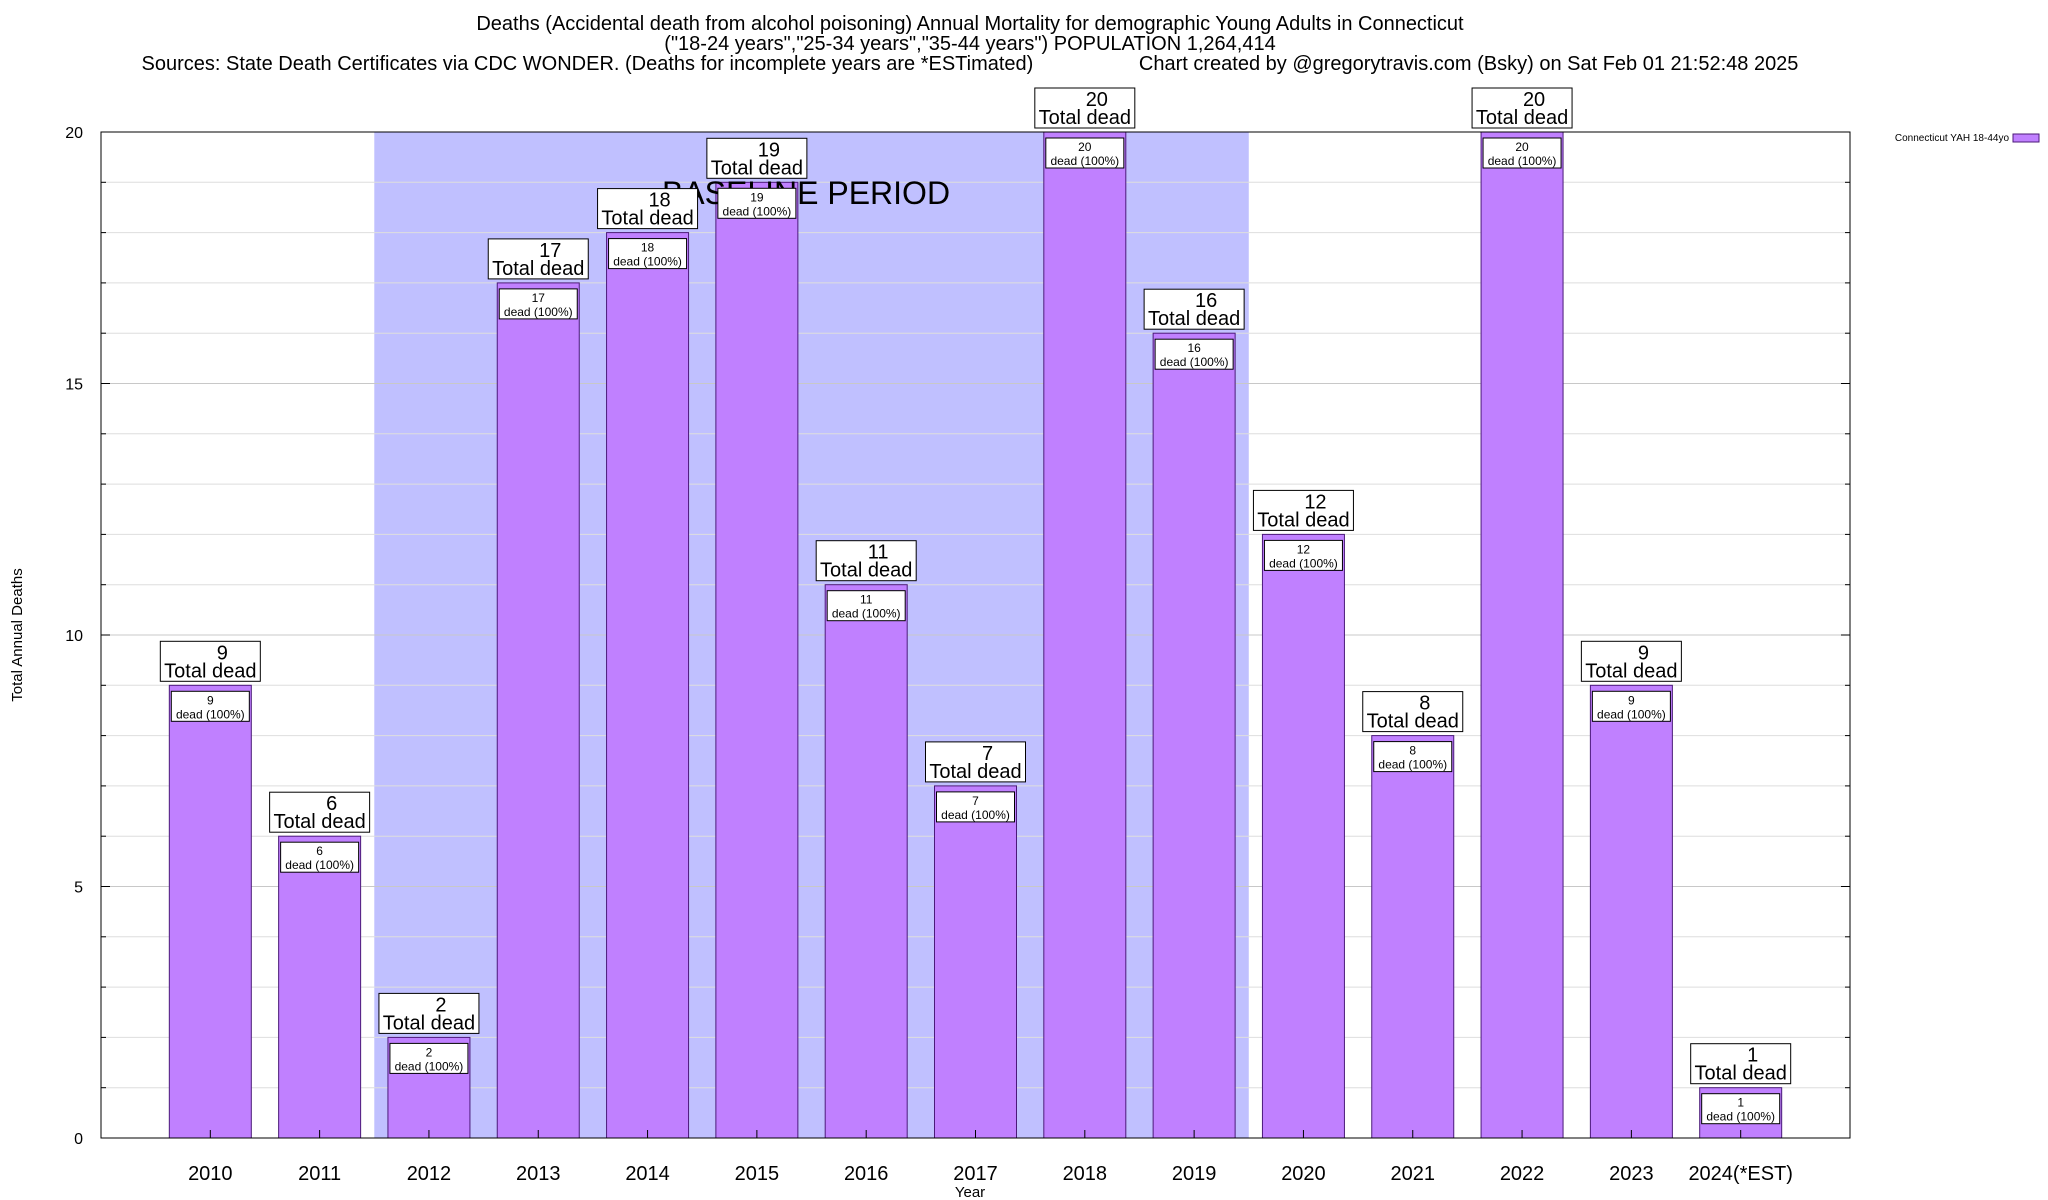 The width and height of the screenshot is (2048, 1200). Describe the element at coordinates (17, 634) in the screenshot. I see `y-axis-label: Total Annual Deaths` at that location.